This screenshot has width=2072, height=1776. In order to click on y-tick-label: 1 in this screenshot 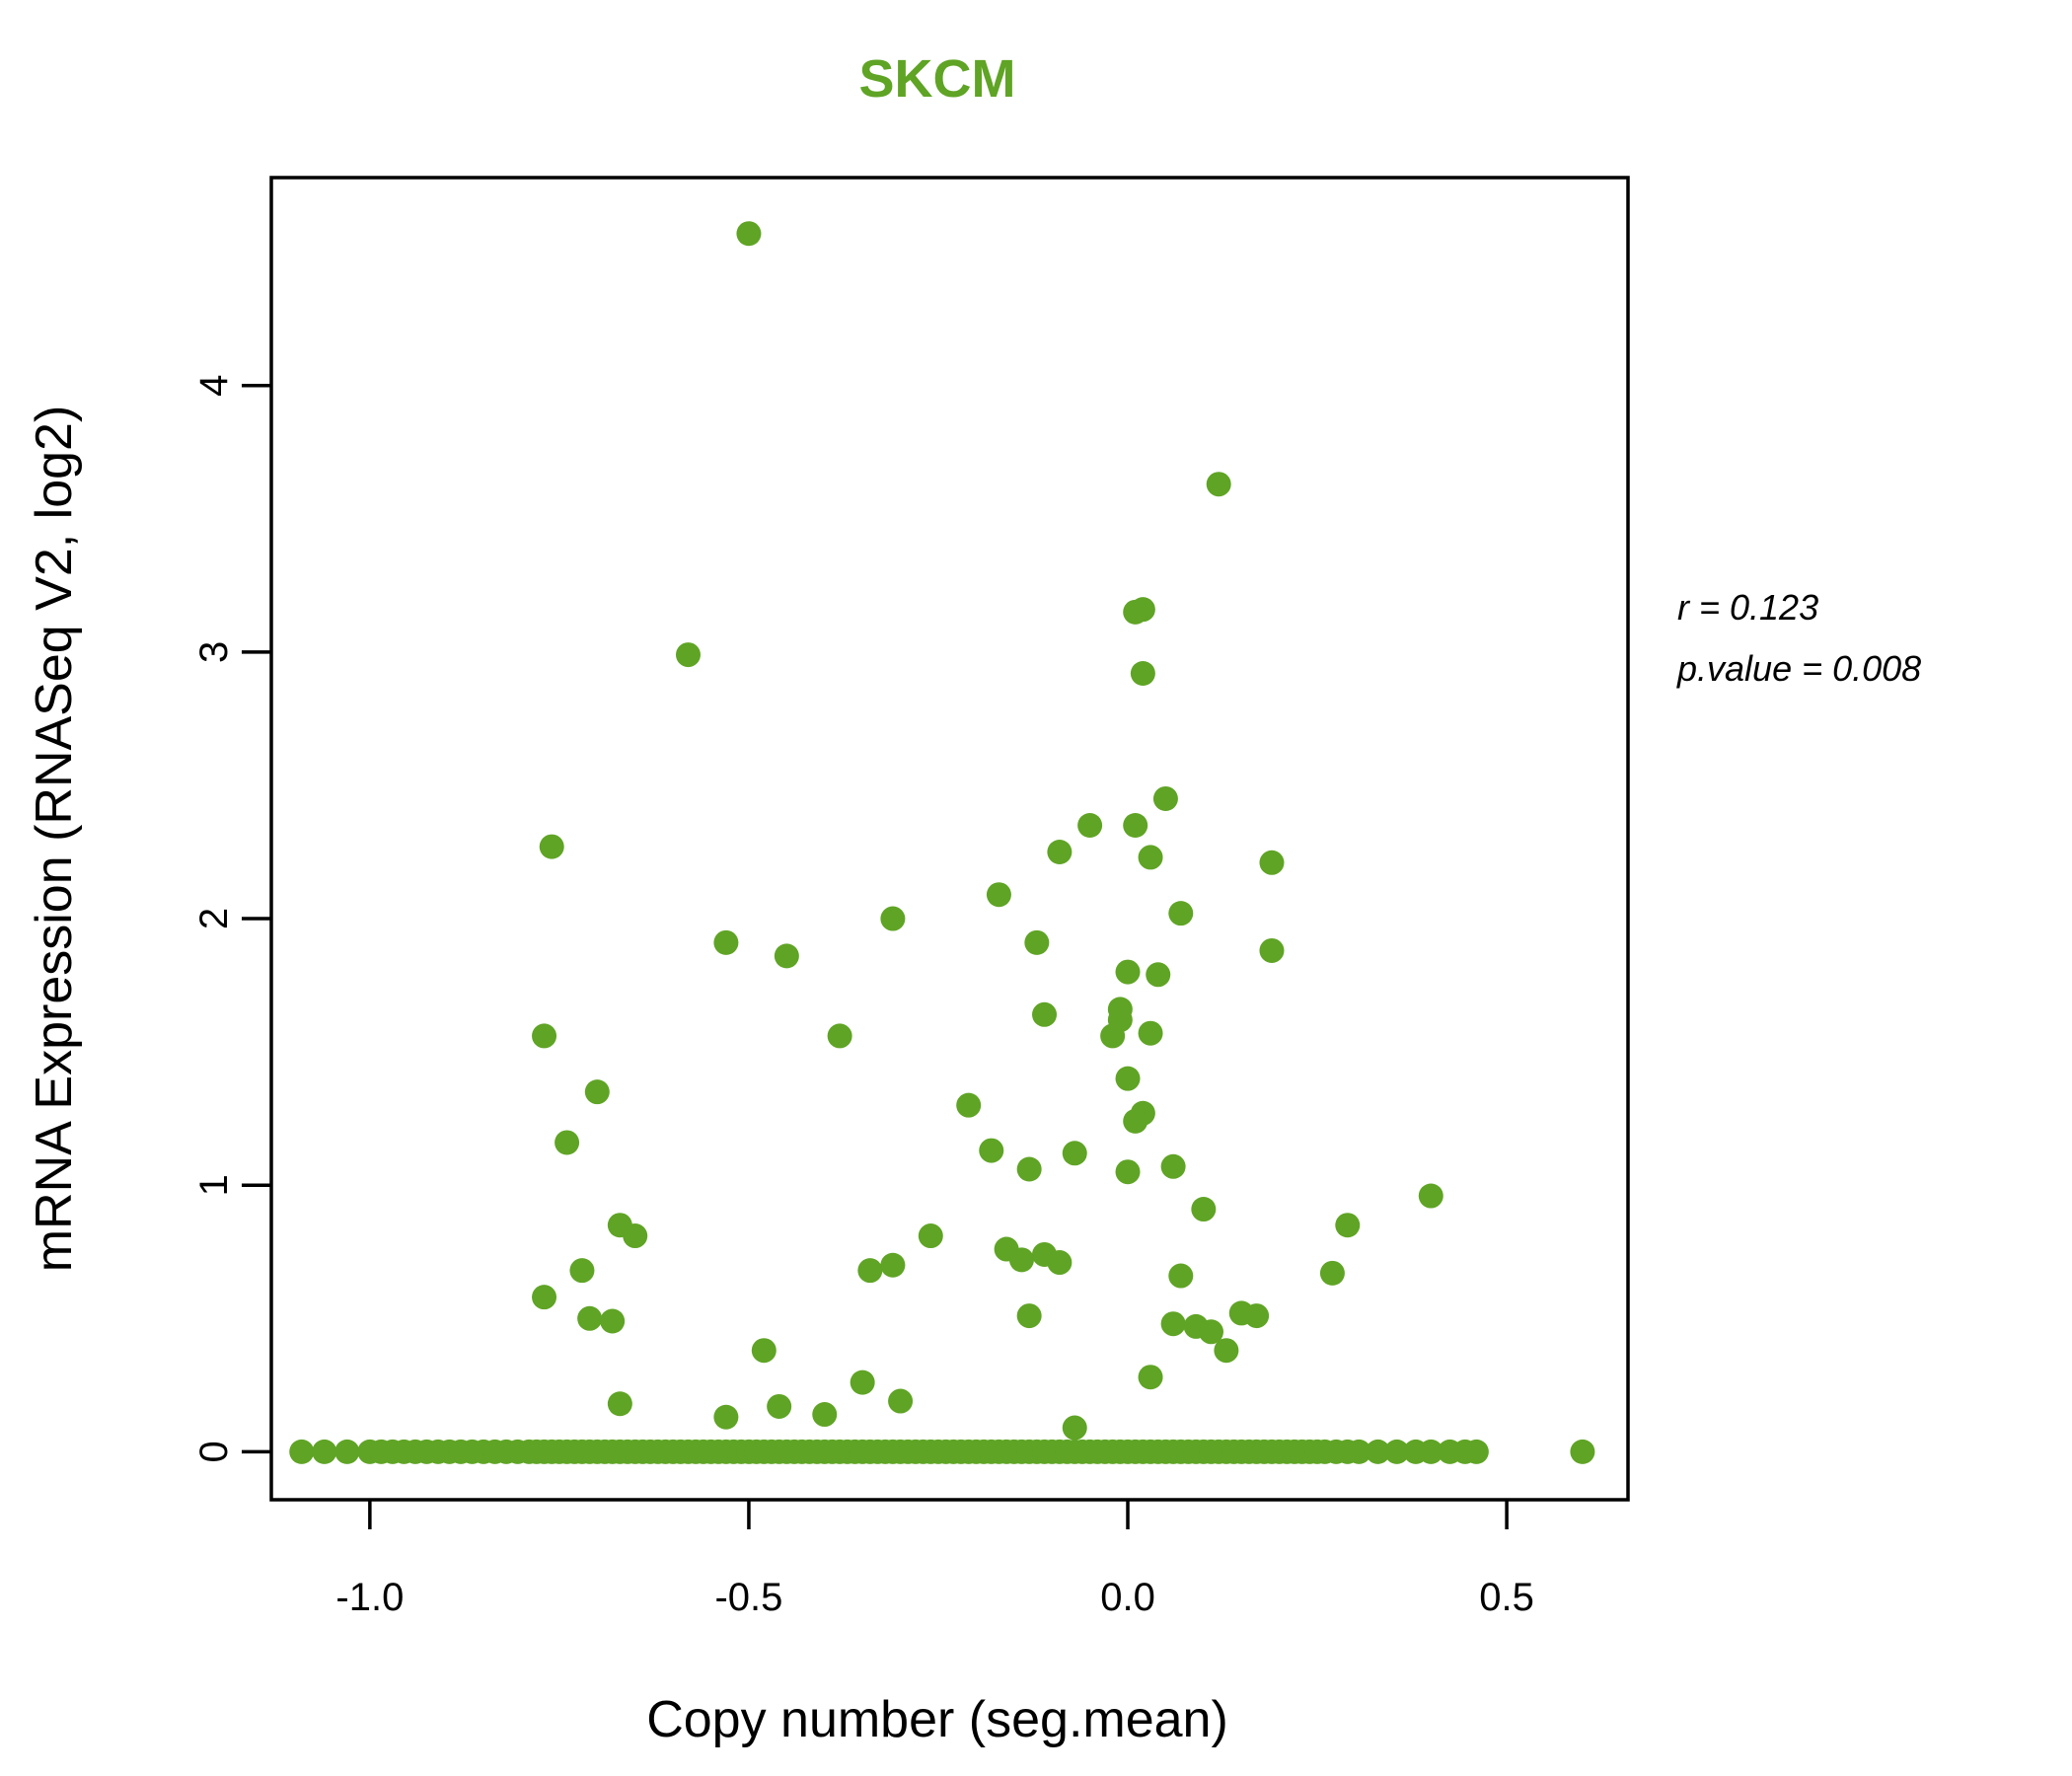, I will do `click(214, 1185)`.